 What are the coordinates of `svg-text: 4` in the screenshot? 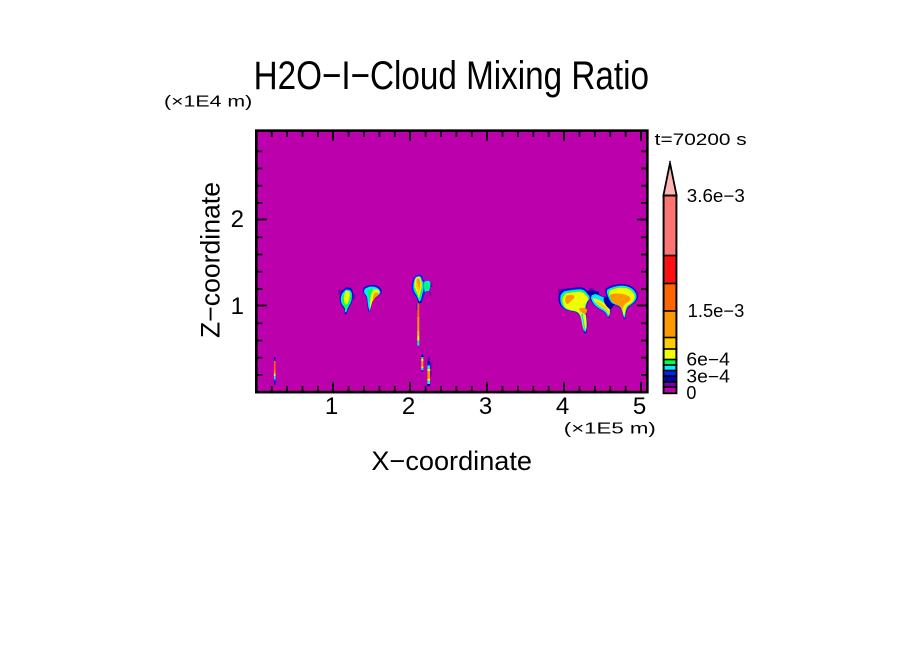 It's located at (562, 406).